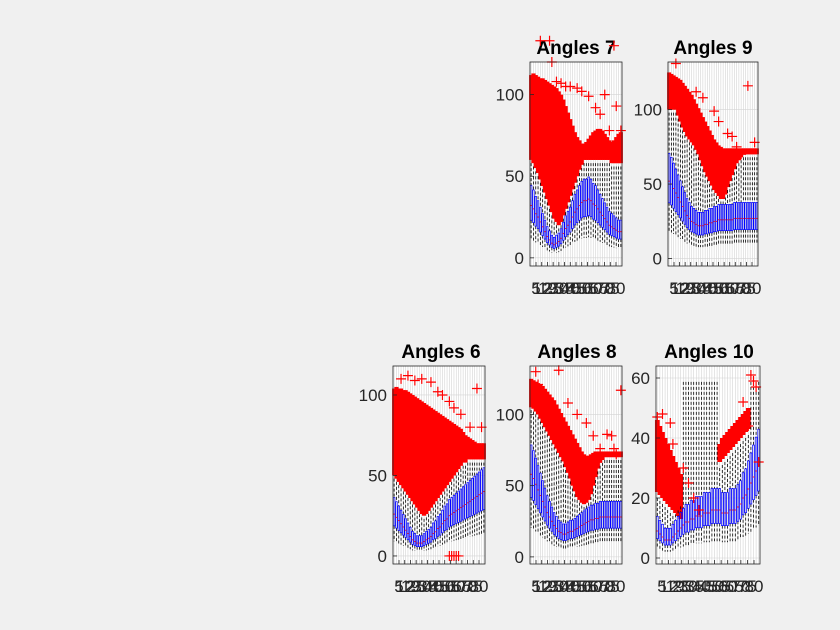 The width and height of the screenshot is (840, 630). What do you see at coordinates (640, 498) in the screenshot?
I see `y-tick-label: 20` at bounding box center [640, 498].